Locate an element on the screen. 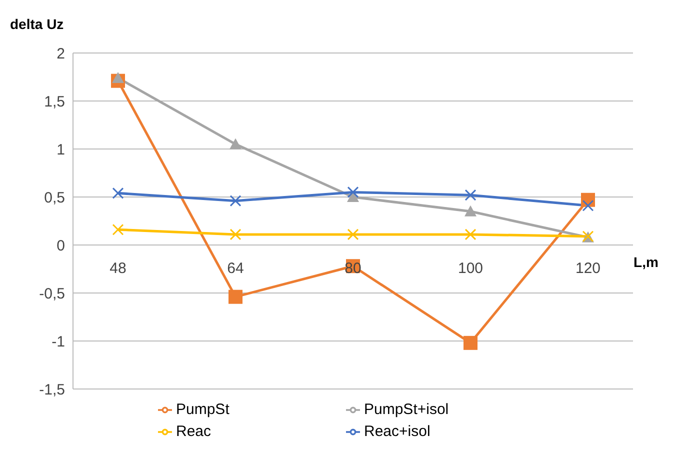  y-axis-title: delta Uz is located at coordinates (37, 24).